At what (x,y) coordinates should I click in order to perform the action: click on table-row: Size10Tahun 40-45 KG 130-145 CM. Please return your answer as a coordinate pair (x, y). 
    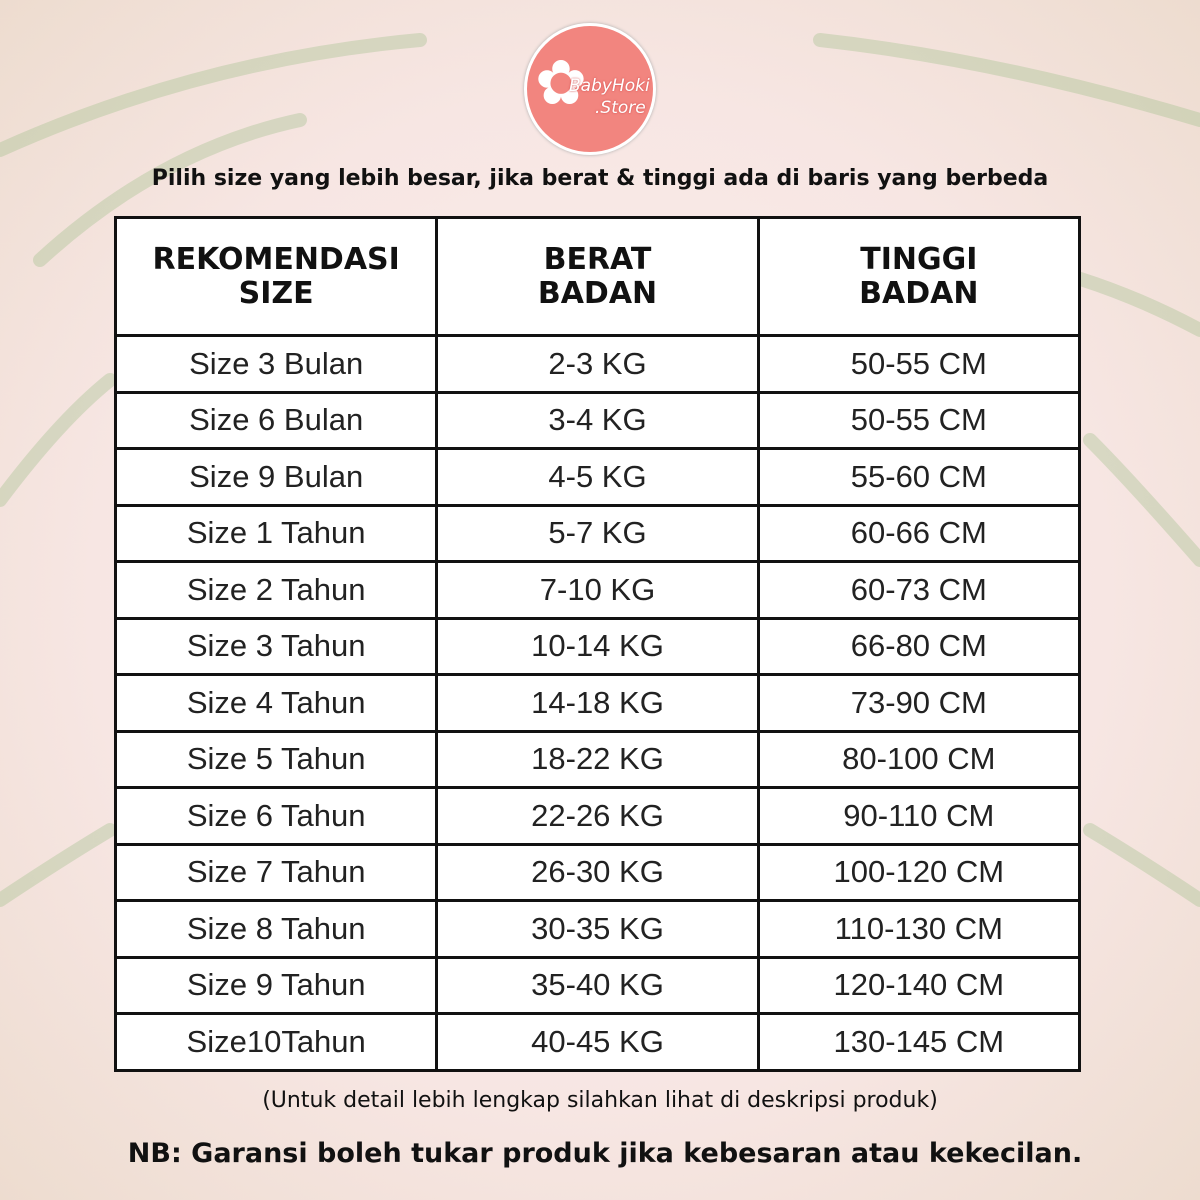
    Looking at the image, I should click on (597, 1042).